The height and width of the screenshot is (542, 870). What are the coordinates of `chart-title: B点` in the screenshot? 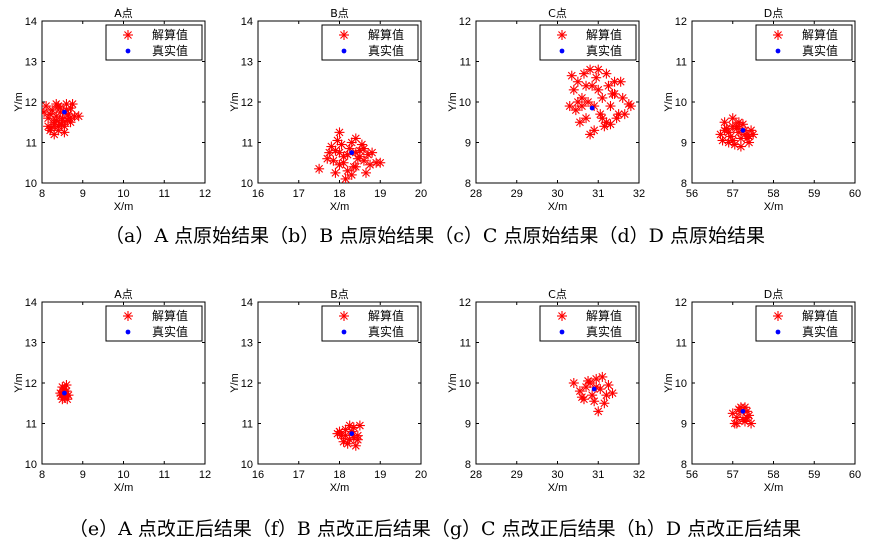 It's located at (339, 13).